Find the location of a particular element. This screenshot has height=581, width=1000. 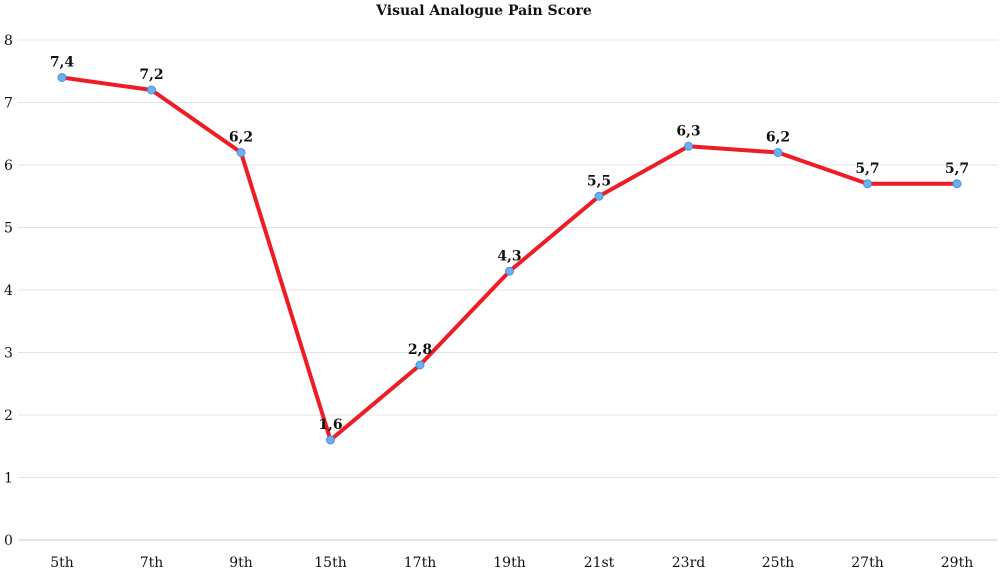

y-tick-label: 4 is located at coordinates (8, 291).